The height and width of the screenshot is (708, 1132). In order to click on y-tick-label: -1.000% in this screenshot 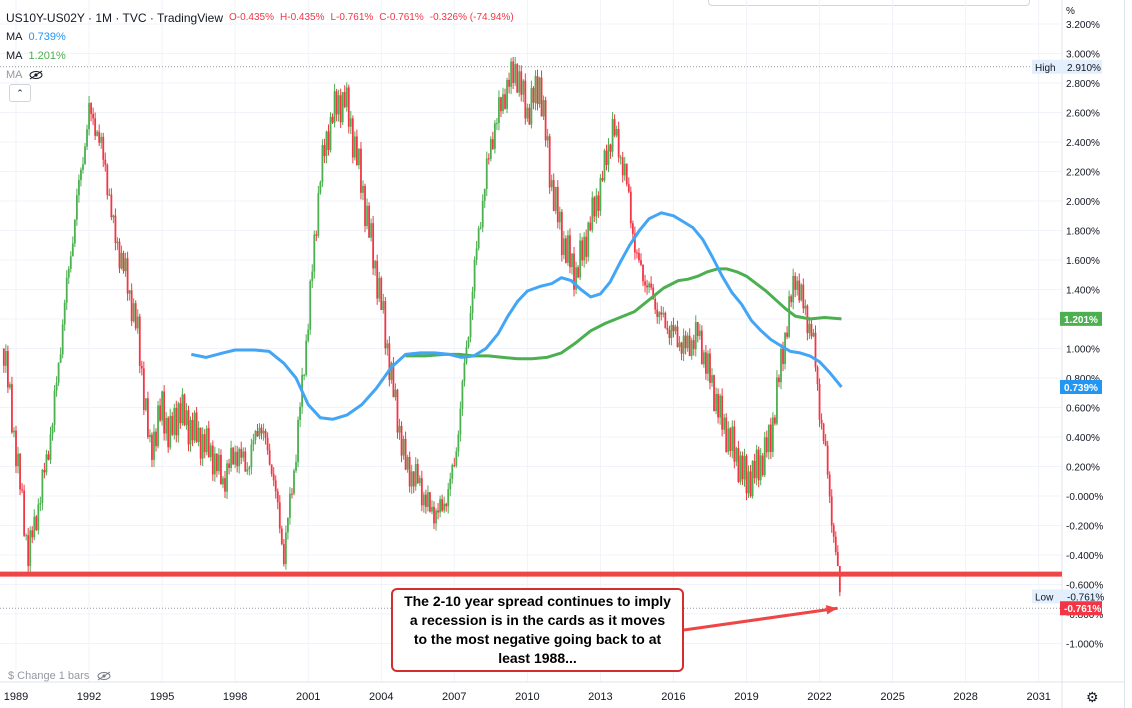, I will do `click(1084, 645)`.